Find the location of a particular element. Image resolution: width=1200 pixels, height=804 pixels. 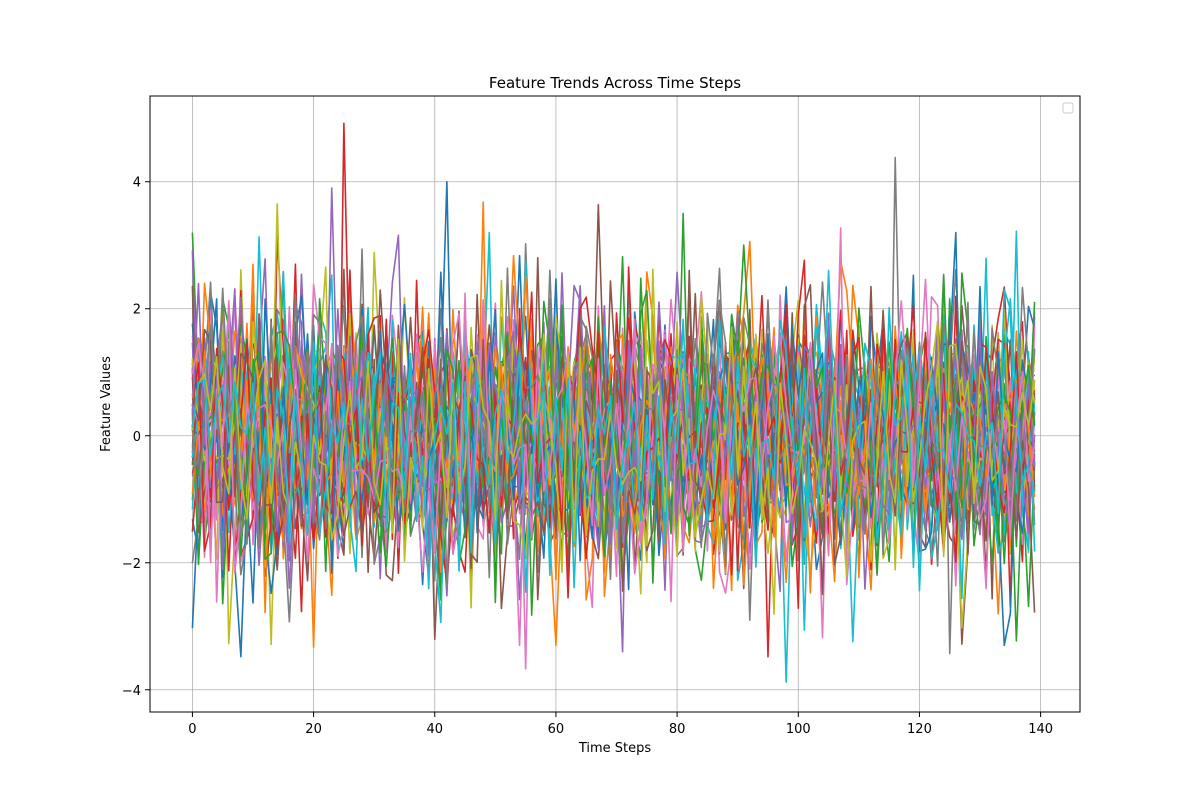

y-tick-label: −4 is located at coordinates (131, 691).